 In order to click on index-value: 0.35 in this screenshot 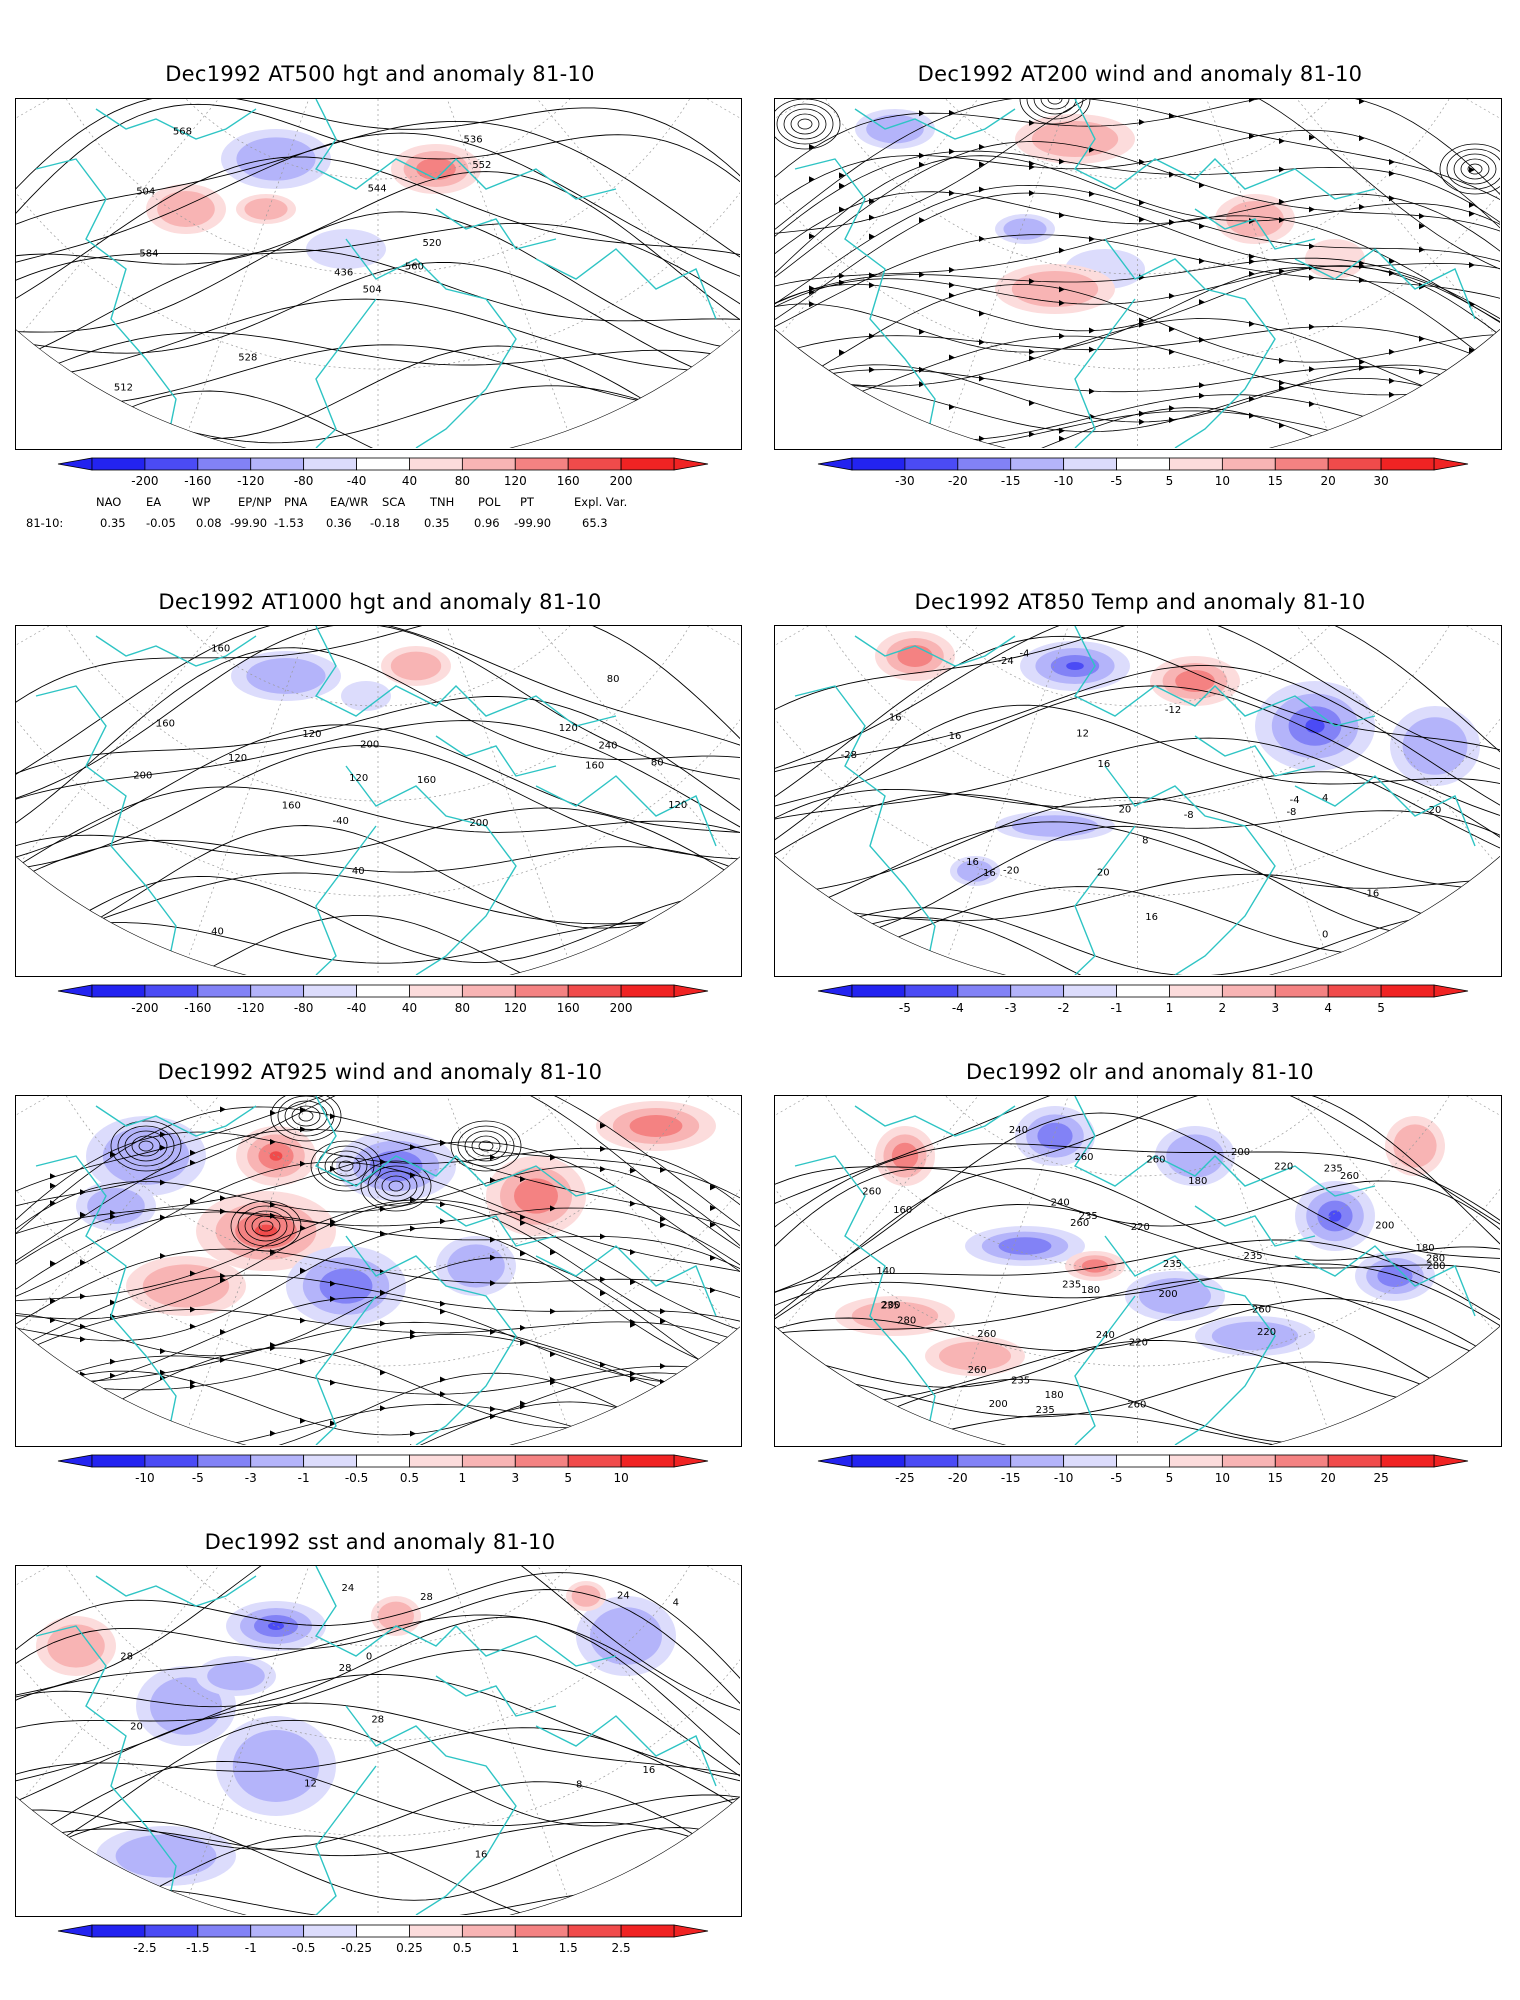, I will do `click(113, 523)`.